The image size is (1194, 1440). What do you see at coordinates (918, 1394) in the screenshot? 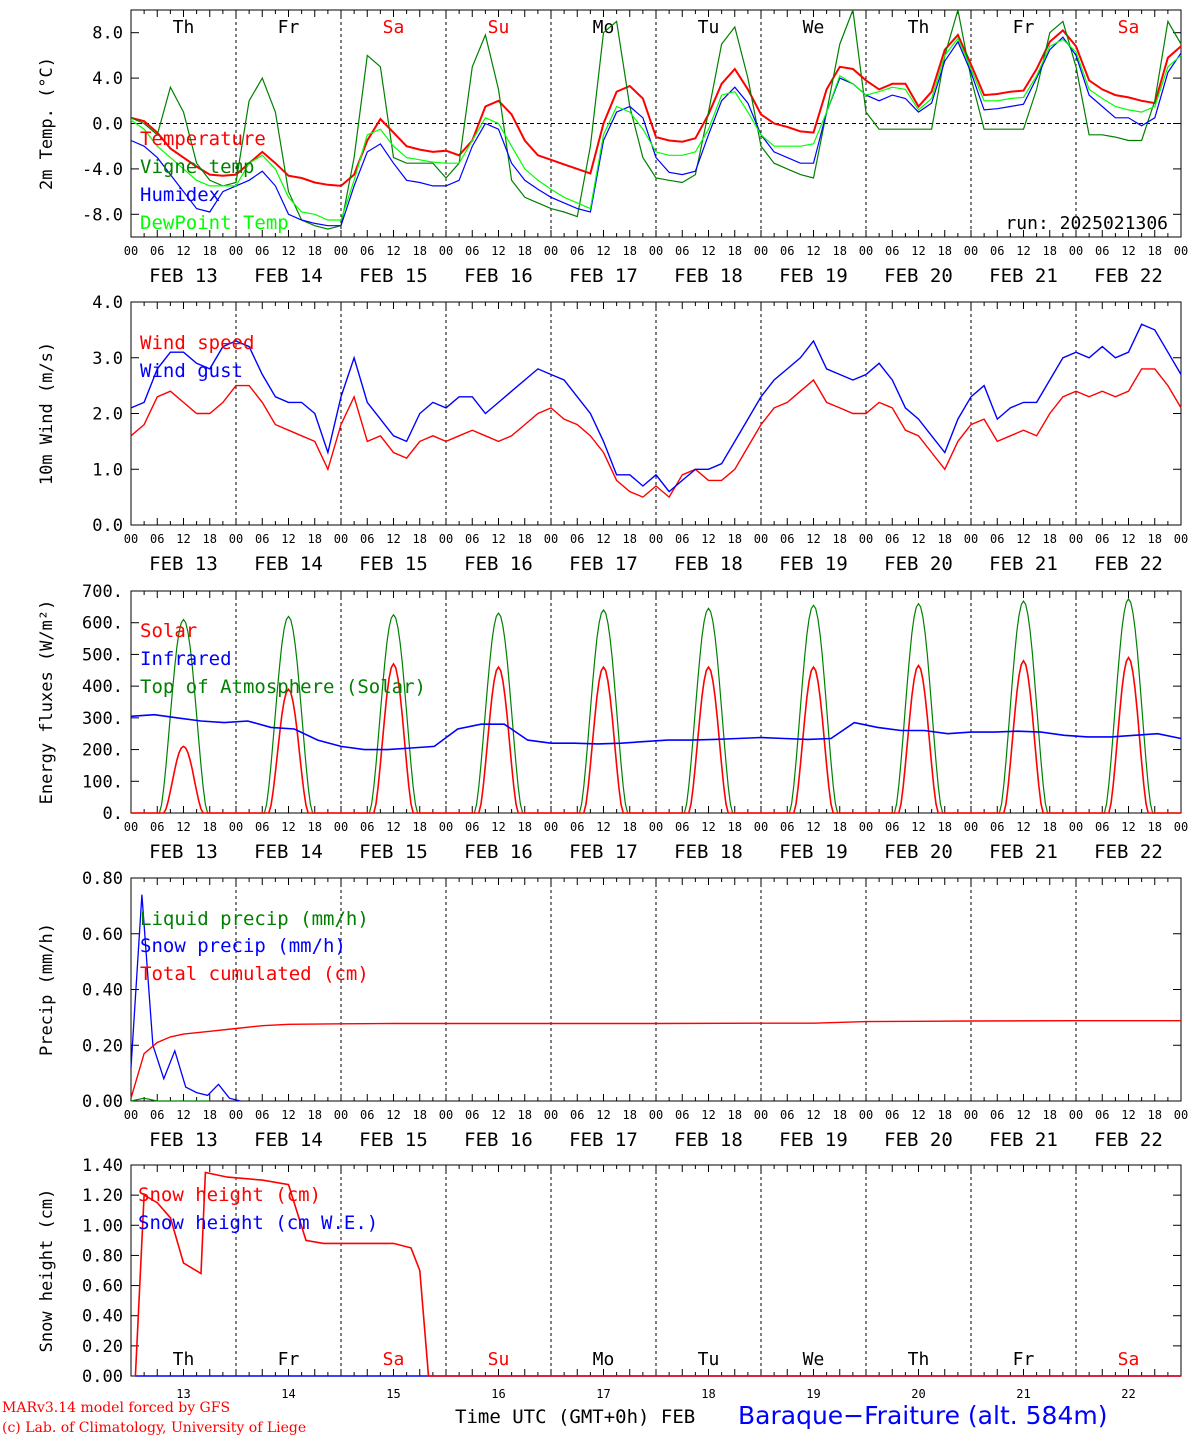
I see `day-number: 20` at bounding box center [918, 1394].